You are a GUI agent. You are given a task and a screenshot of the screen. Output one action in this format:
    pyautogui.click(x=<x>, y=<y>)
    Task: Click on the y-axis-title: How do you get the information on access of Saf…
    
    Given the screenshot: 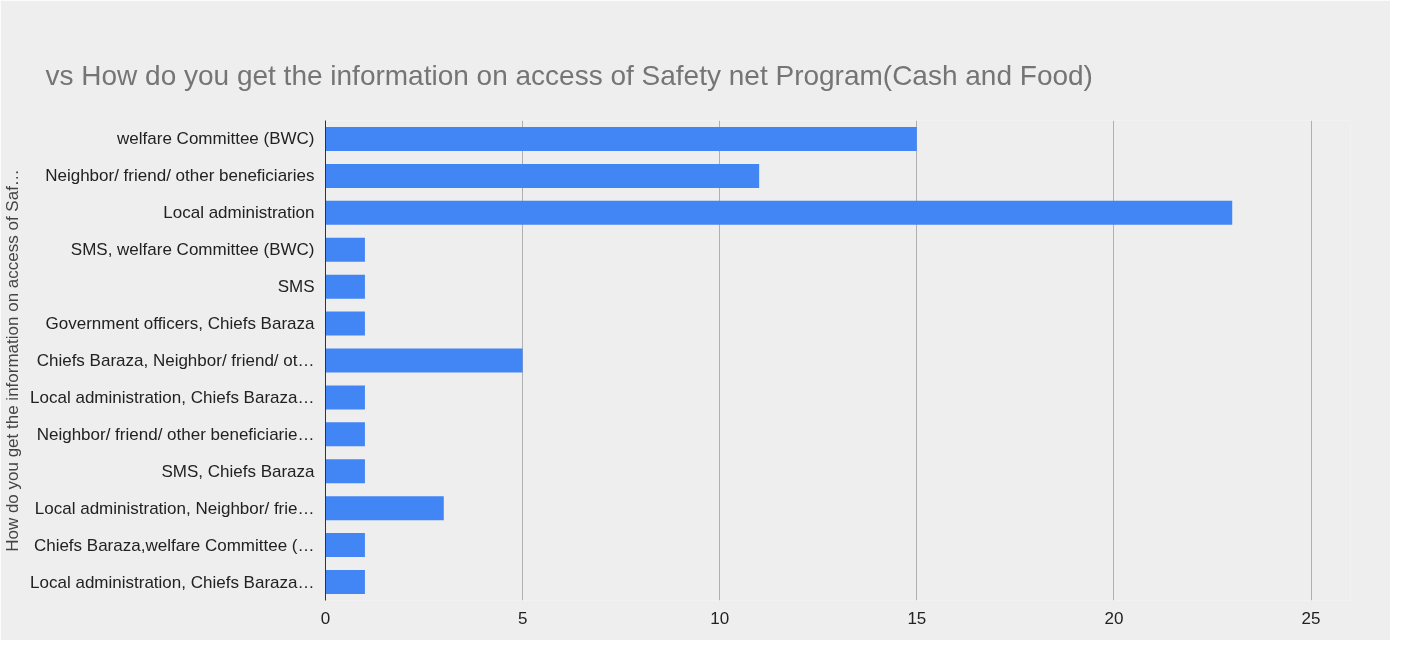 What is the action you would take?
    pyautogui.click(x=13, y=360)
    